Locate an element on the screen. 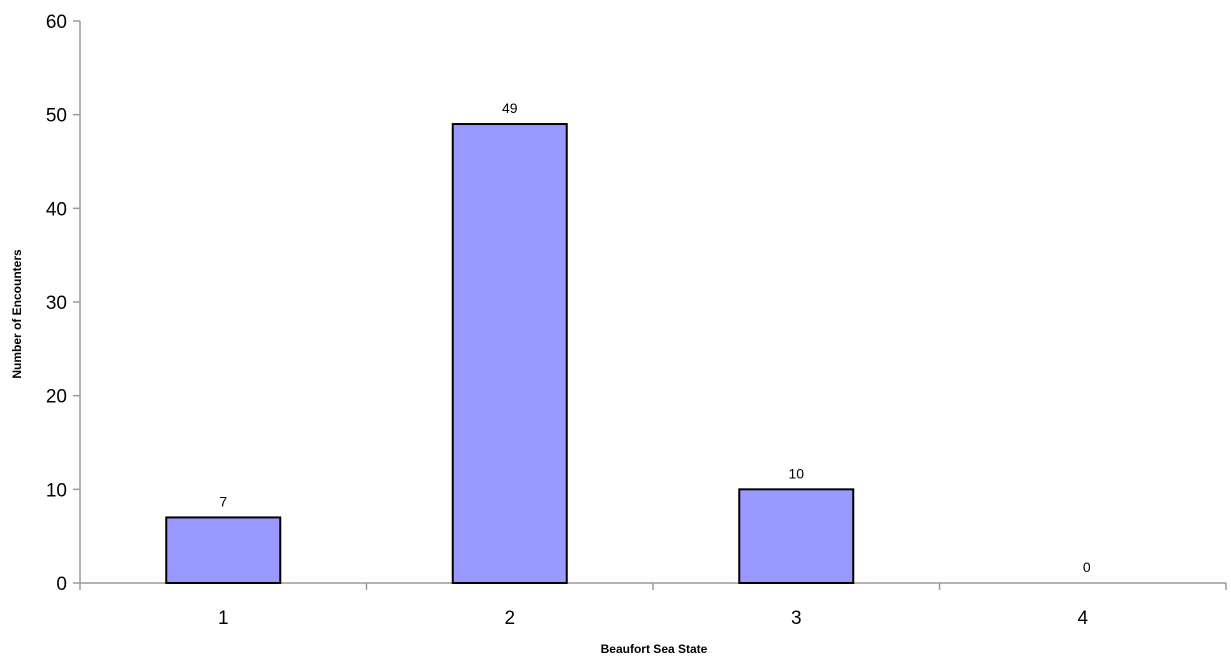 The image size is (1231, 665). y-tick-label: 60 is located at coordinates (56, 22).